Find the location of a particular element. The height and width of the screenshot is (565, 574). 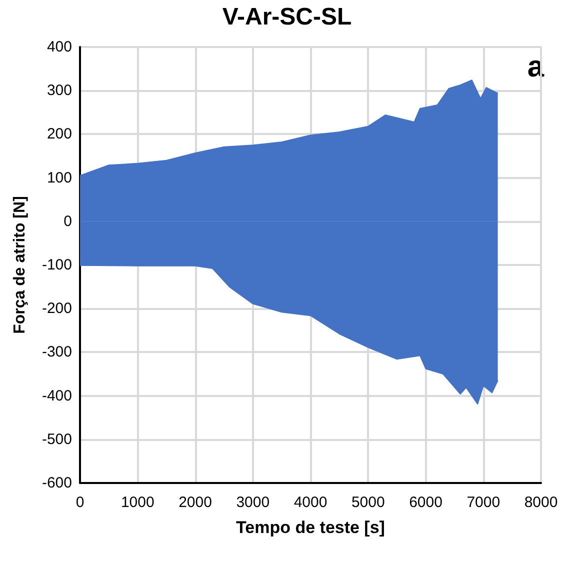

x-tick-label: 8000 is located at coordinates (541, 502).